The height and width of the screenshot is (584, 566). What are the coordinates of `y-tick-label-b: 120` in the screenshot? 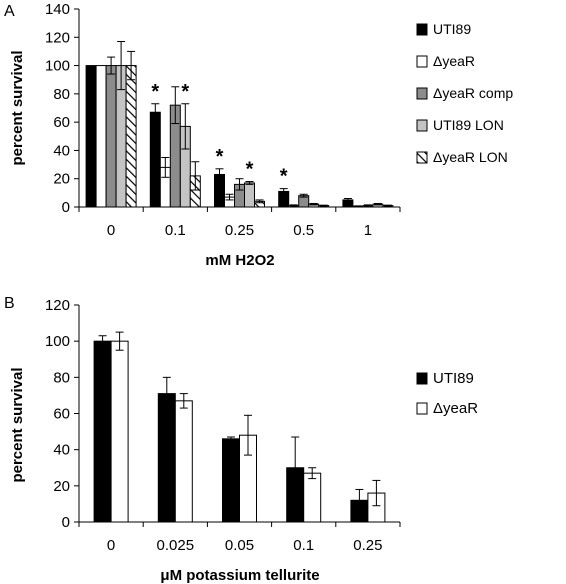 It's located at (57, 305).